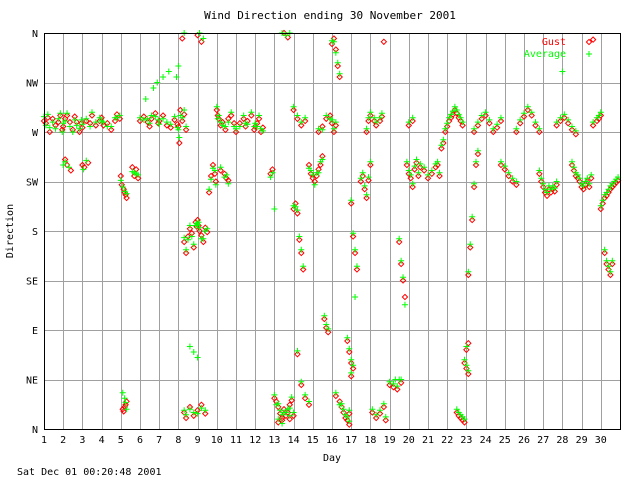  Describe the element at coordinates (332, 440) in the screenshot. I see `x-tick-label: 16` at that location.